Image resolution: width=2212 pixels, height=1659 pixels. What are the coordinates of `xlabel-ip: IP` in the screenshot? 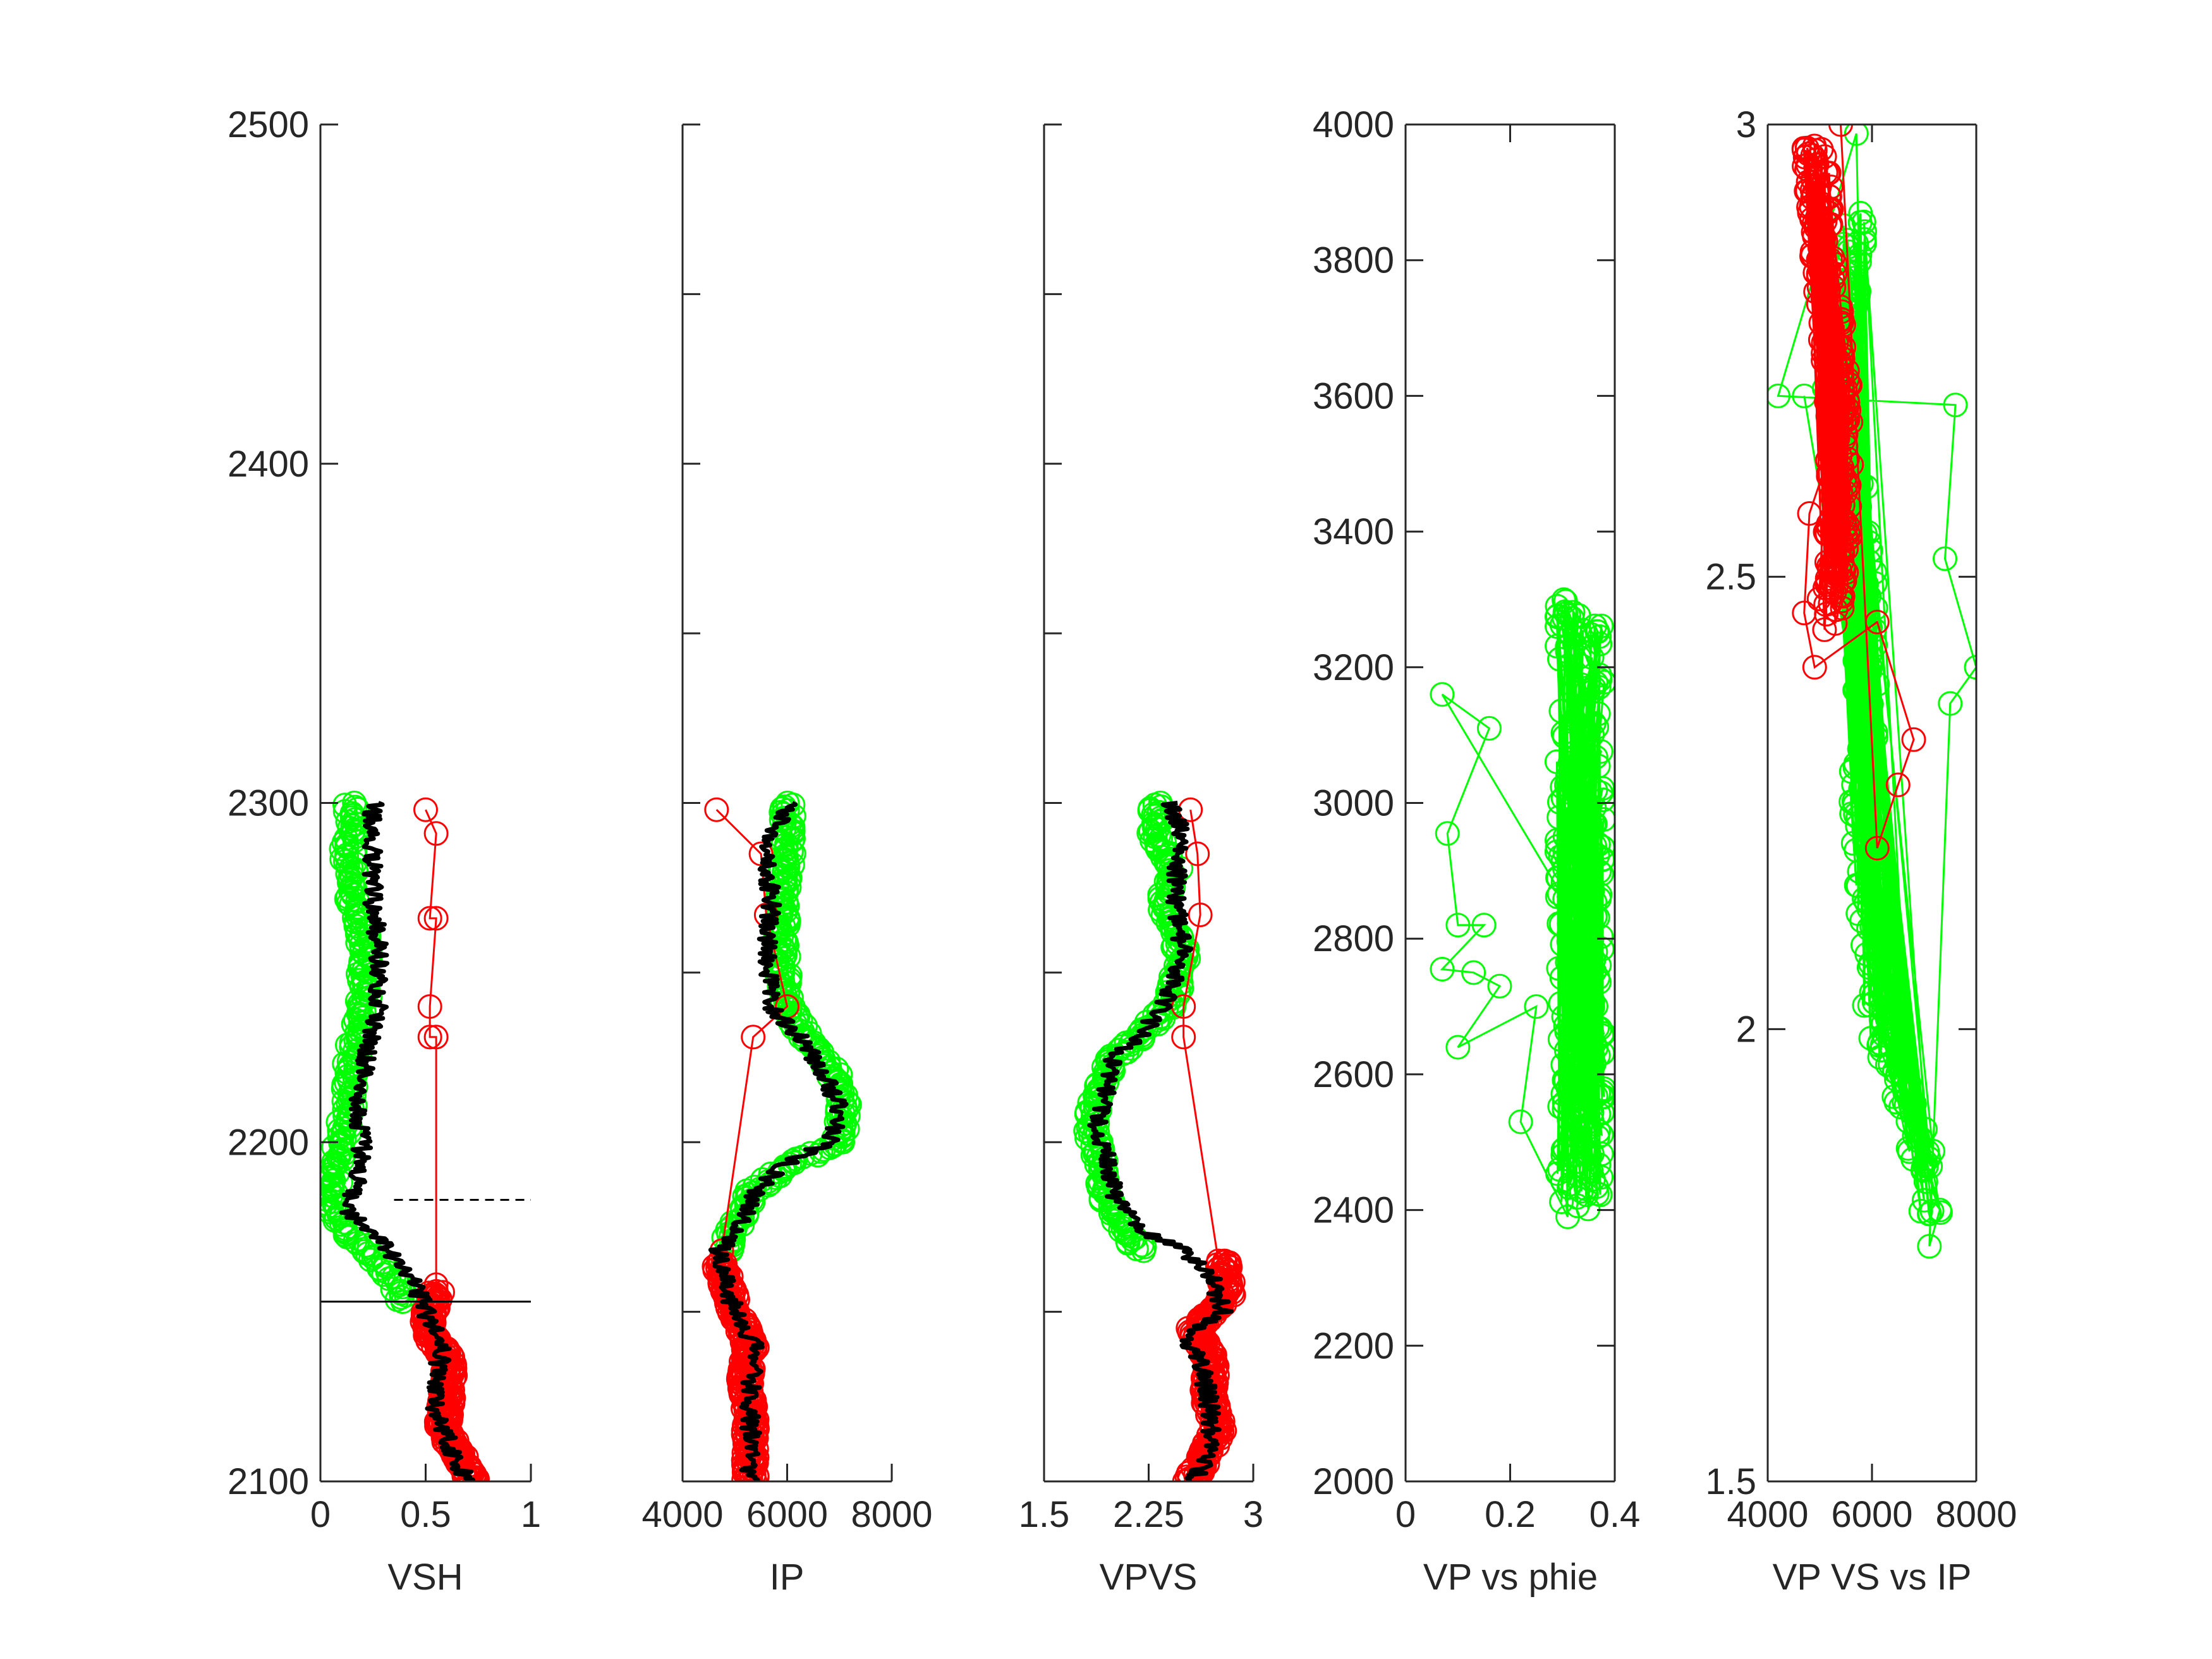 It's located at (787, 1577).